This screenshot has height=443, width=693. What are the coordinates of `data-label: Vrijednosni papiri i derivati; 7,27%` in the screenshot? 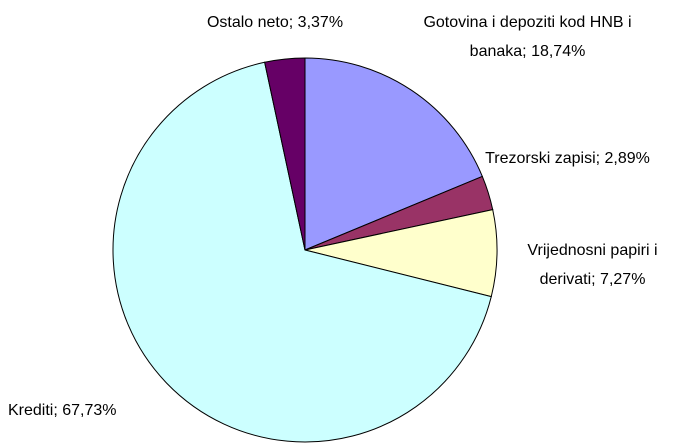 It's located at (592, 265).